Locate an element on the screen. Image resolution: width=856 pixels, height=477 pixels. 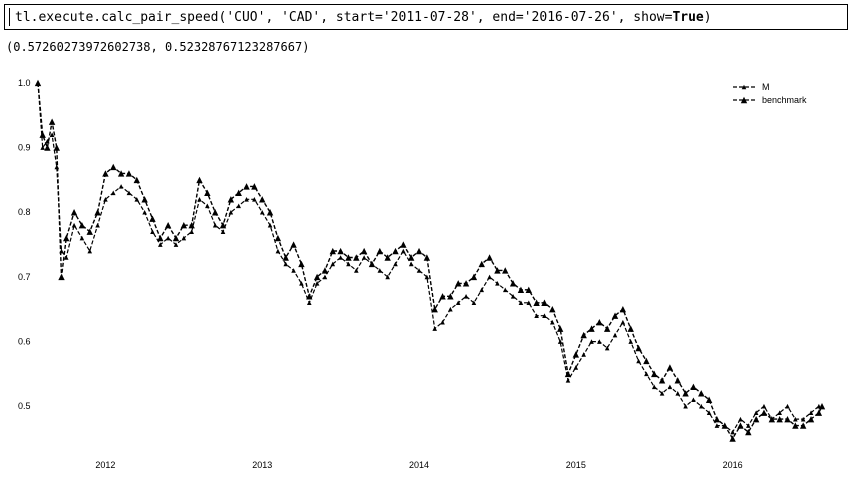
x-tick-label: 2013 is located at coordinates (262, 465).